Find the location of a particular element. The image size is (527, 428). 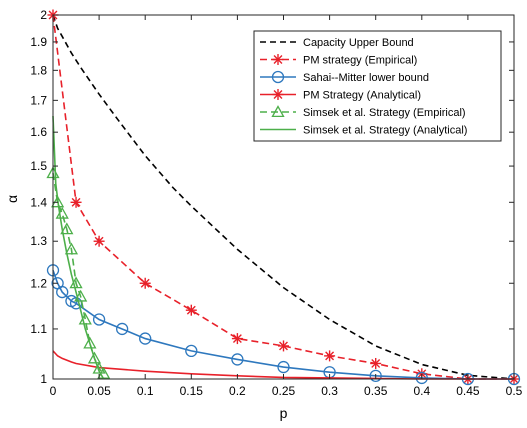

legend-entry: PM strategy (Empirical) is located at coordinates (338, 60).